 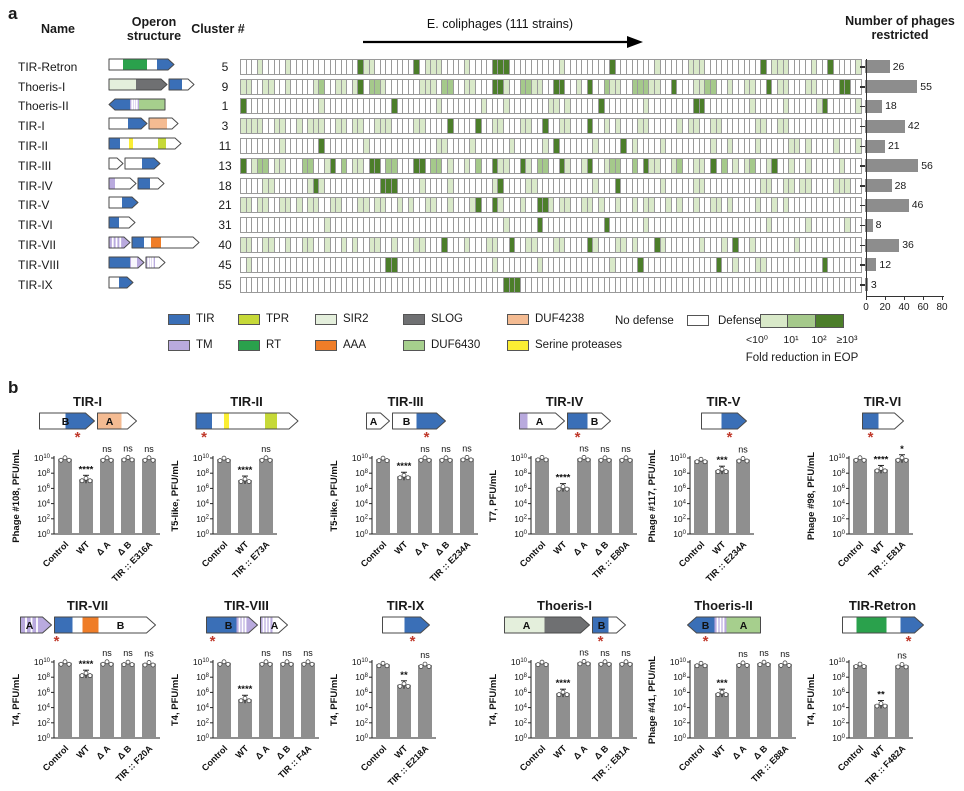 What do you see at coordinates (500, 24) in the screenshot?
I see `coliphages-header-text: E. coliphages (111 strains)` at bounding box center [500, 24].